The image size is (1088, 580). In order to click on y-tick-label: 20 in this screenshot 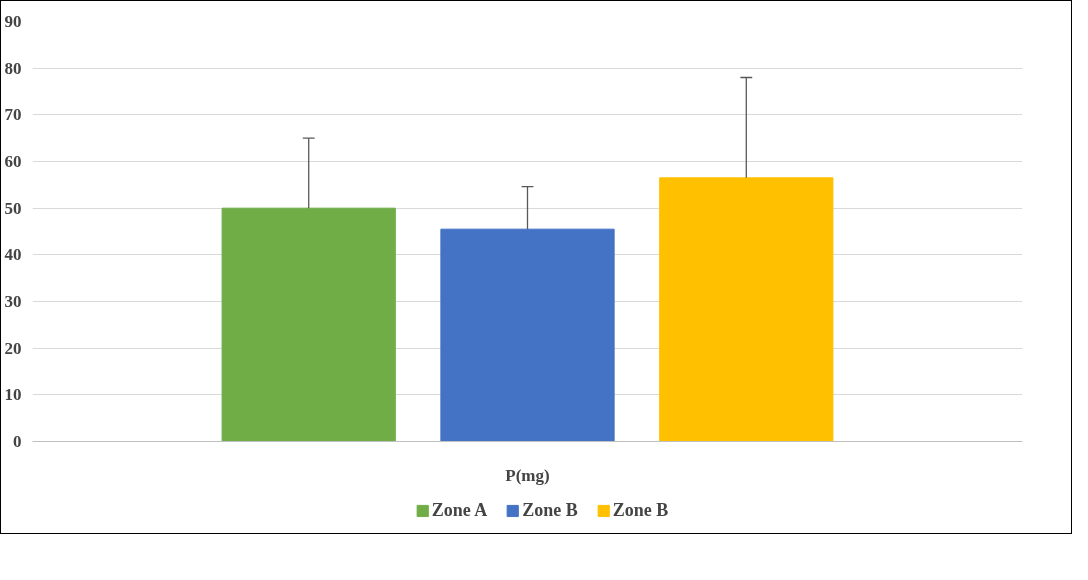, I will do `click(13, 348)`.